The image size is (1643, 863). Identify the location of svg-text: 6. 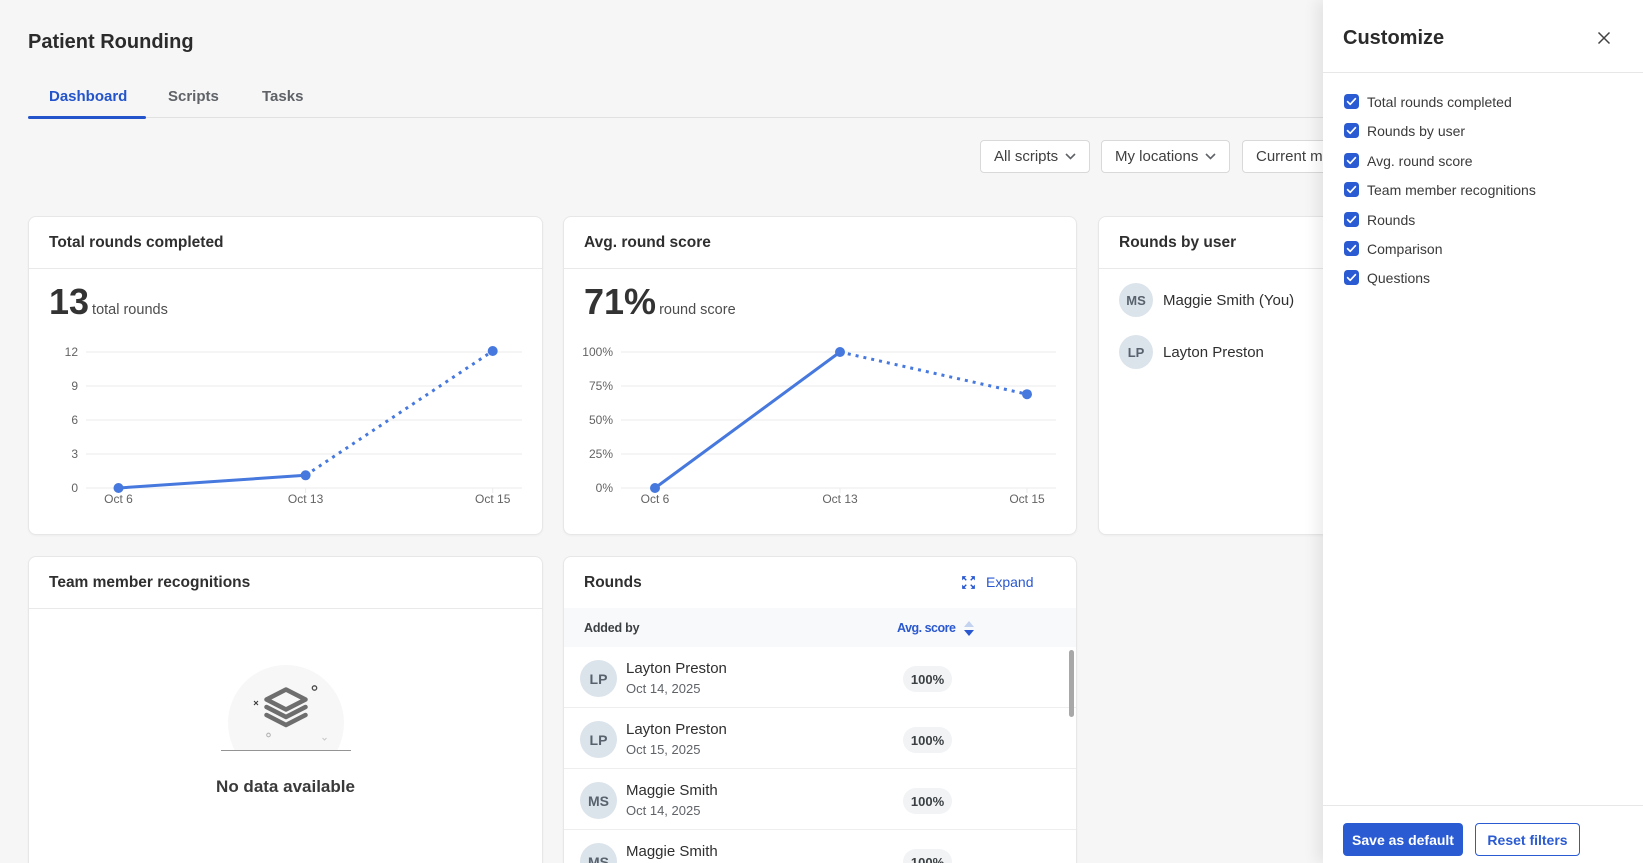
(74, 420).